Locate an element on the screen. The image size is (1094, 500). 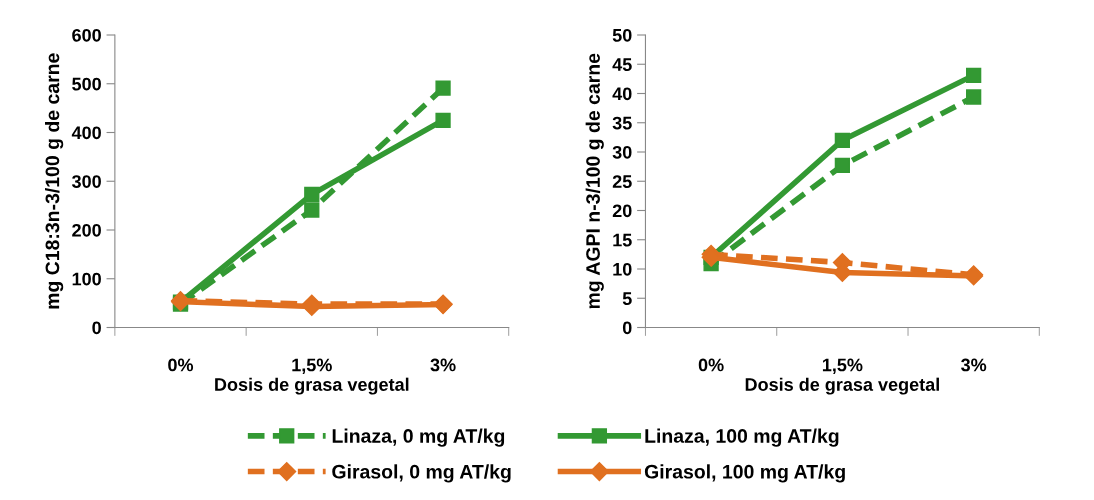
y-axis-title: mg AGPI n-3/100 g de carne is located at coordinates (594, 181).